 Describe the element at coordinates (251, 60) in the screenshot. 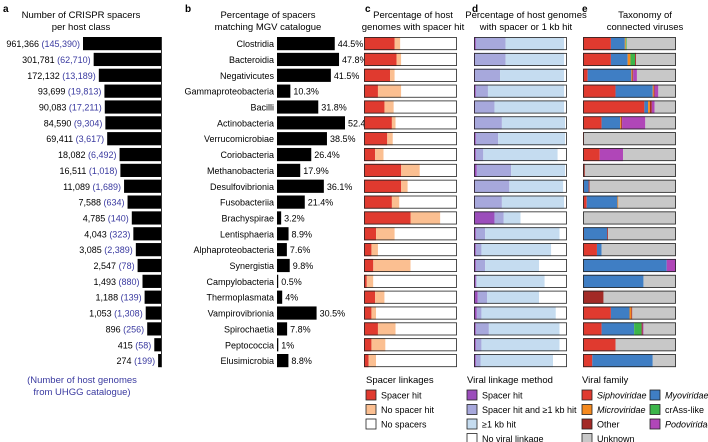

I see `panel-b-category-label: Bacteroidia` at that location.